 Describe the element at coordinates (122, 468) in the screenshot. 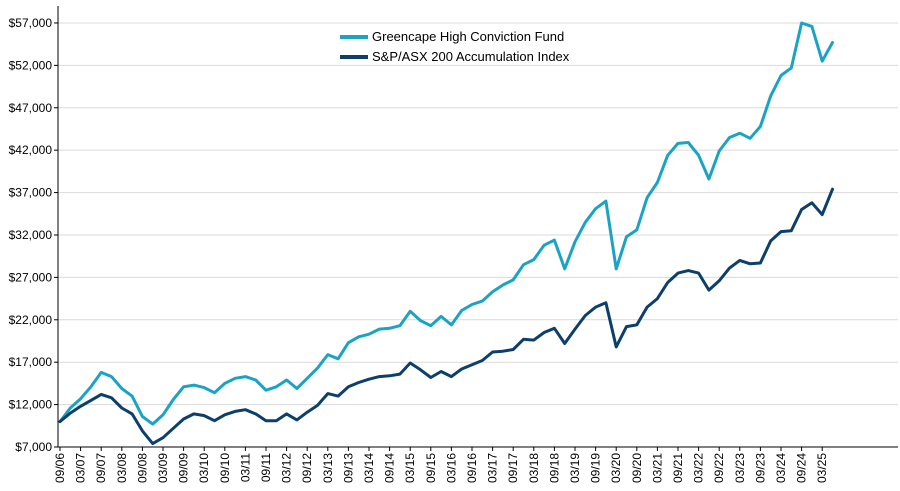

I see `x-tick-label: 03/08` at that location.